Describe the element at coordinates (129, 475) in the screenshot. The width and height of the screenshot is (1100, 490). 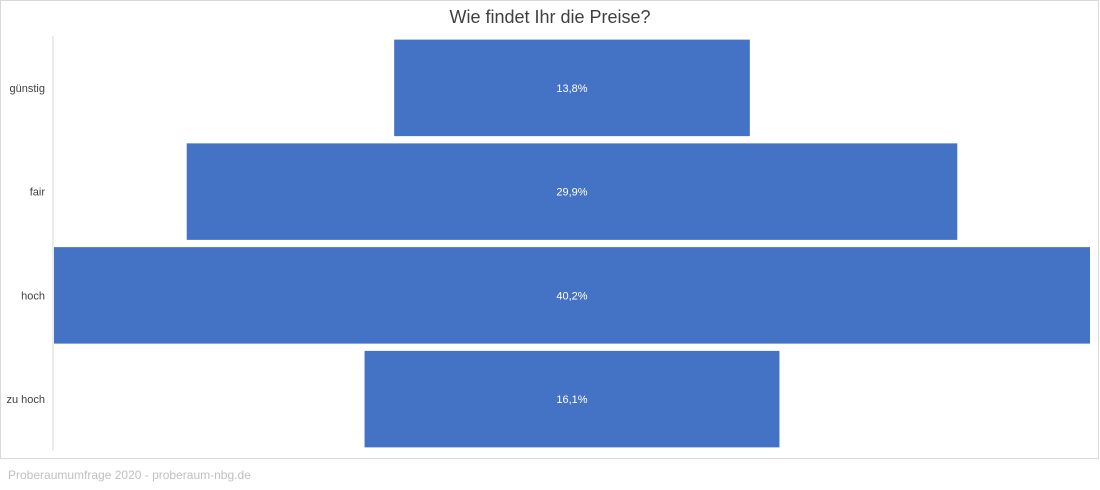
I see `footer-source-note: Proberaumumfrage 2020 - proberaum-nbg.de` at that location.